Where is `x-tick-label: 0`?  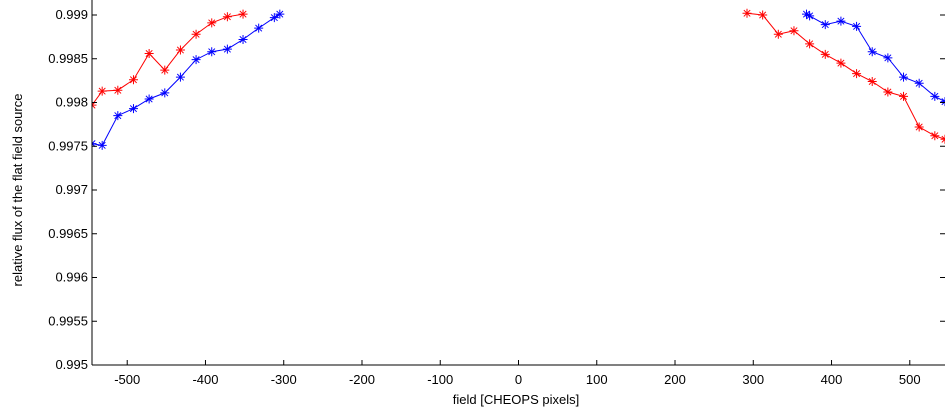 x-tick-label: 0 is located at coordinates (518, 379).